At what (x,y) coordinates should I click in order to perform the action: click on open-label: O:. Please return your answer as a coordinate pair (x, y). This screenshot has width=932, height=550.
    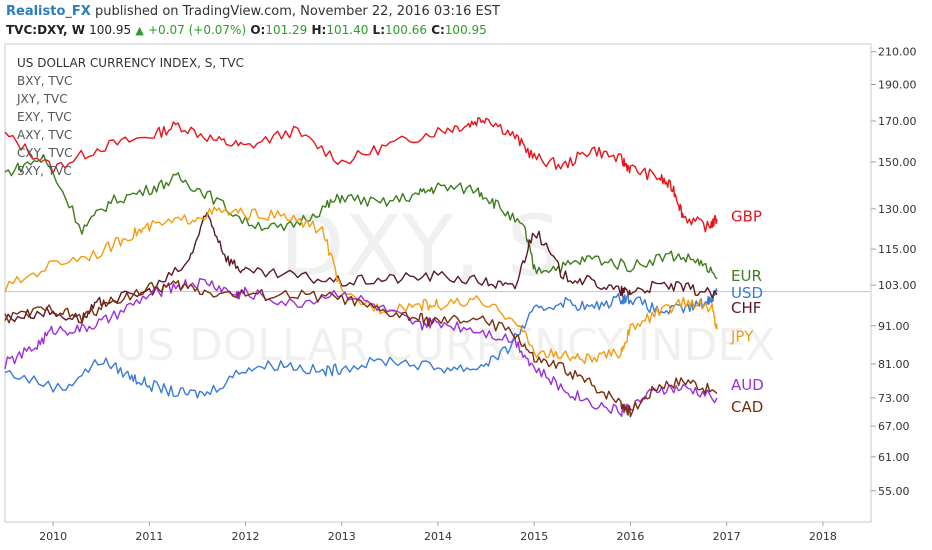
    Looking at the image, I should click on (258, 30).